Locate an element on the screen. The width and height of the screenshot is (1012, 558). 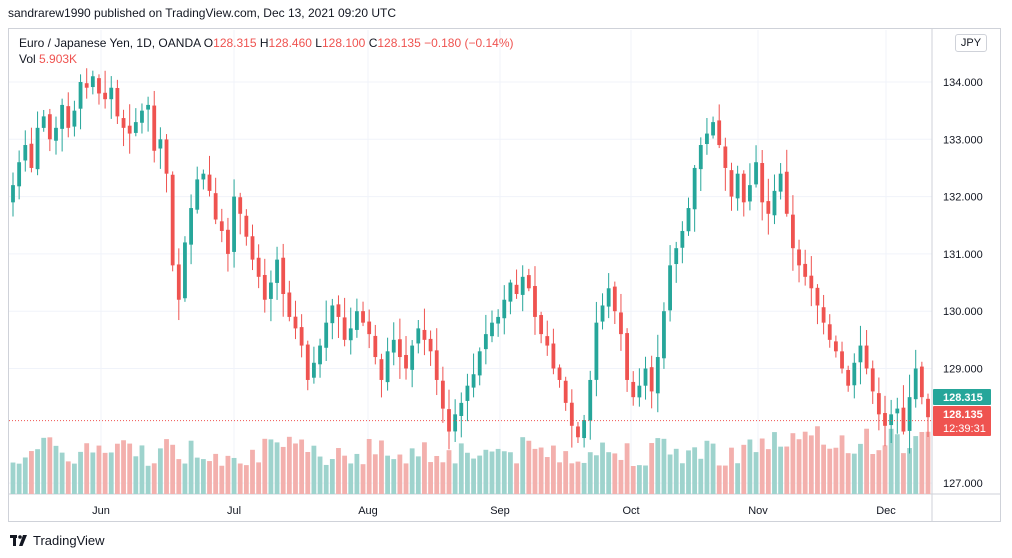
symbol-label: Euro / Japanese Yen, 1D, OANDA is located at coordinates (110, 43).